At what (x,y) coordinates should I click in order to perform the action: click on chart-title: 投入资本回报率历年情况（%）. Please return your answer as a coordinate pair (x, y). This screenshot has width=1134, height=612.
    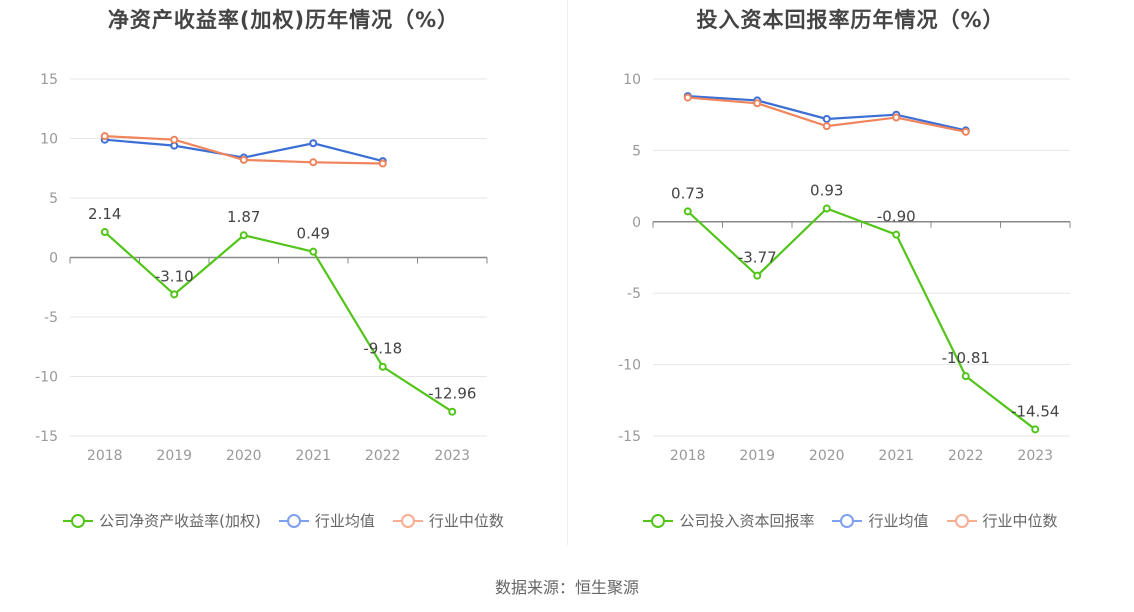
    Looking at the image, I should click on (850, 20).